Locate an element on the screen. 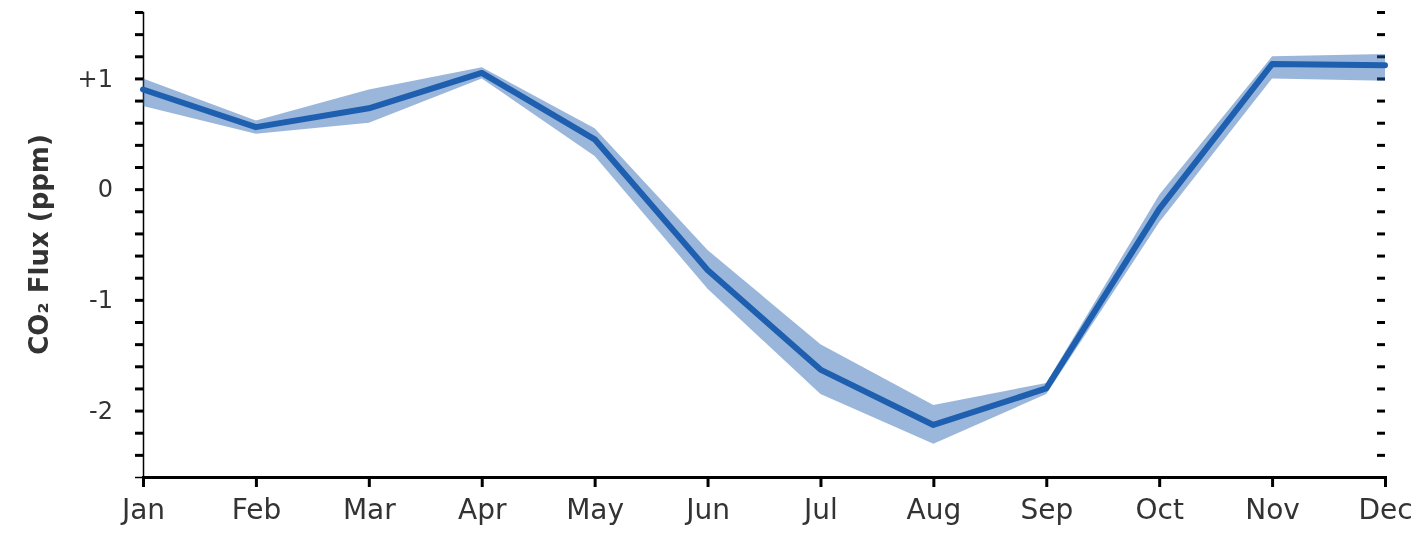 The height and width of the screenshot is (535, 1428). x-tick-label: Jun is located at coordinates (707, 509).